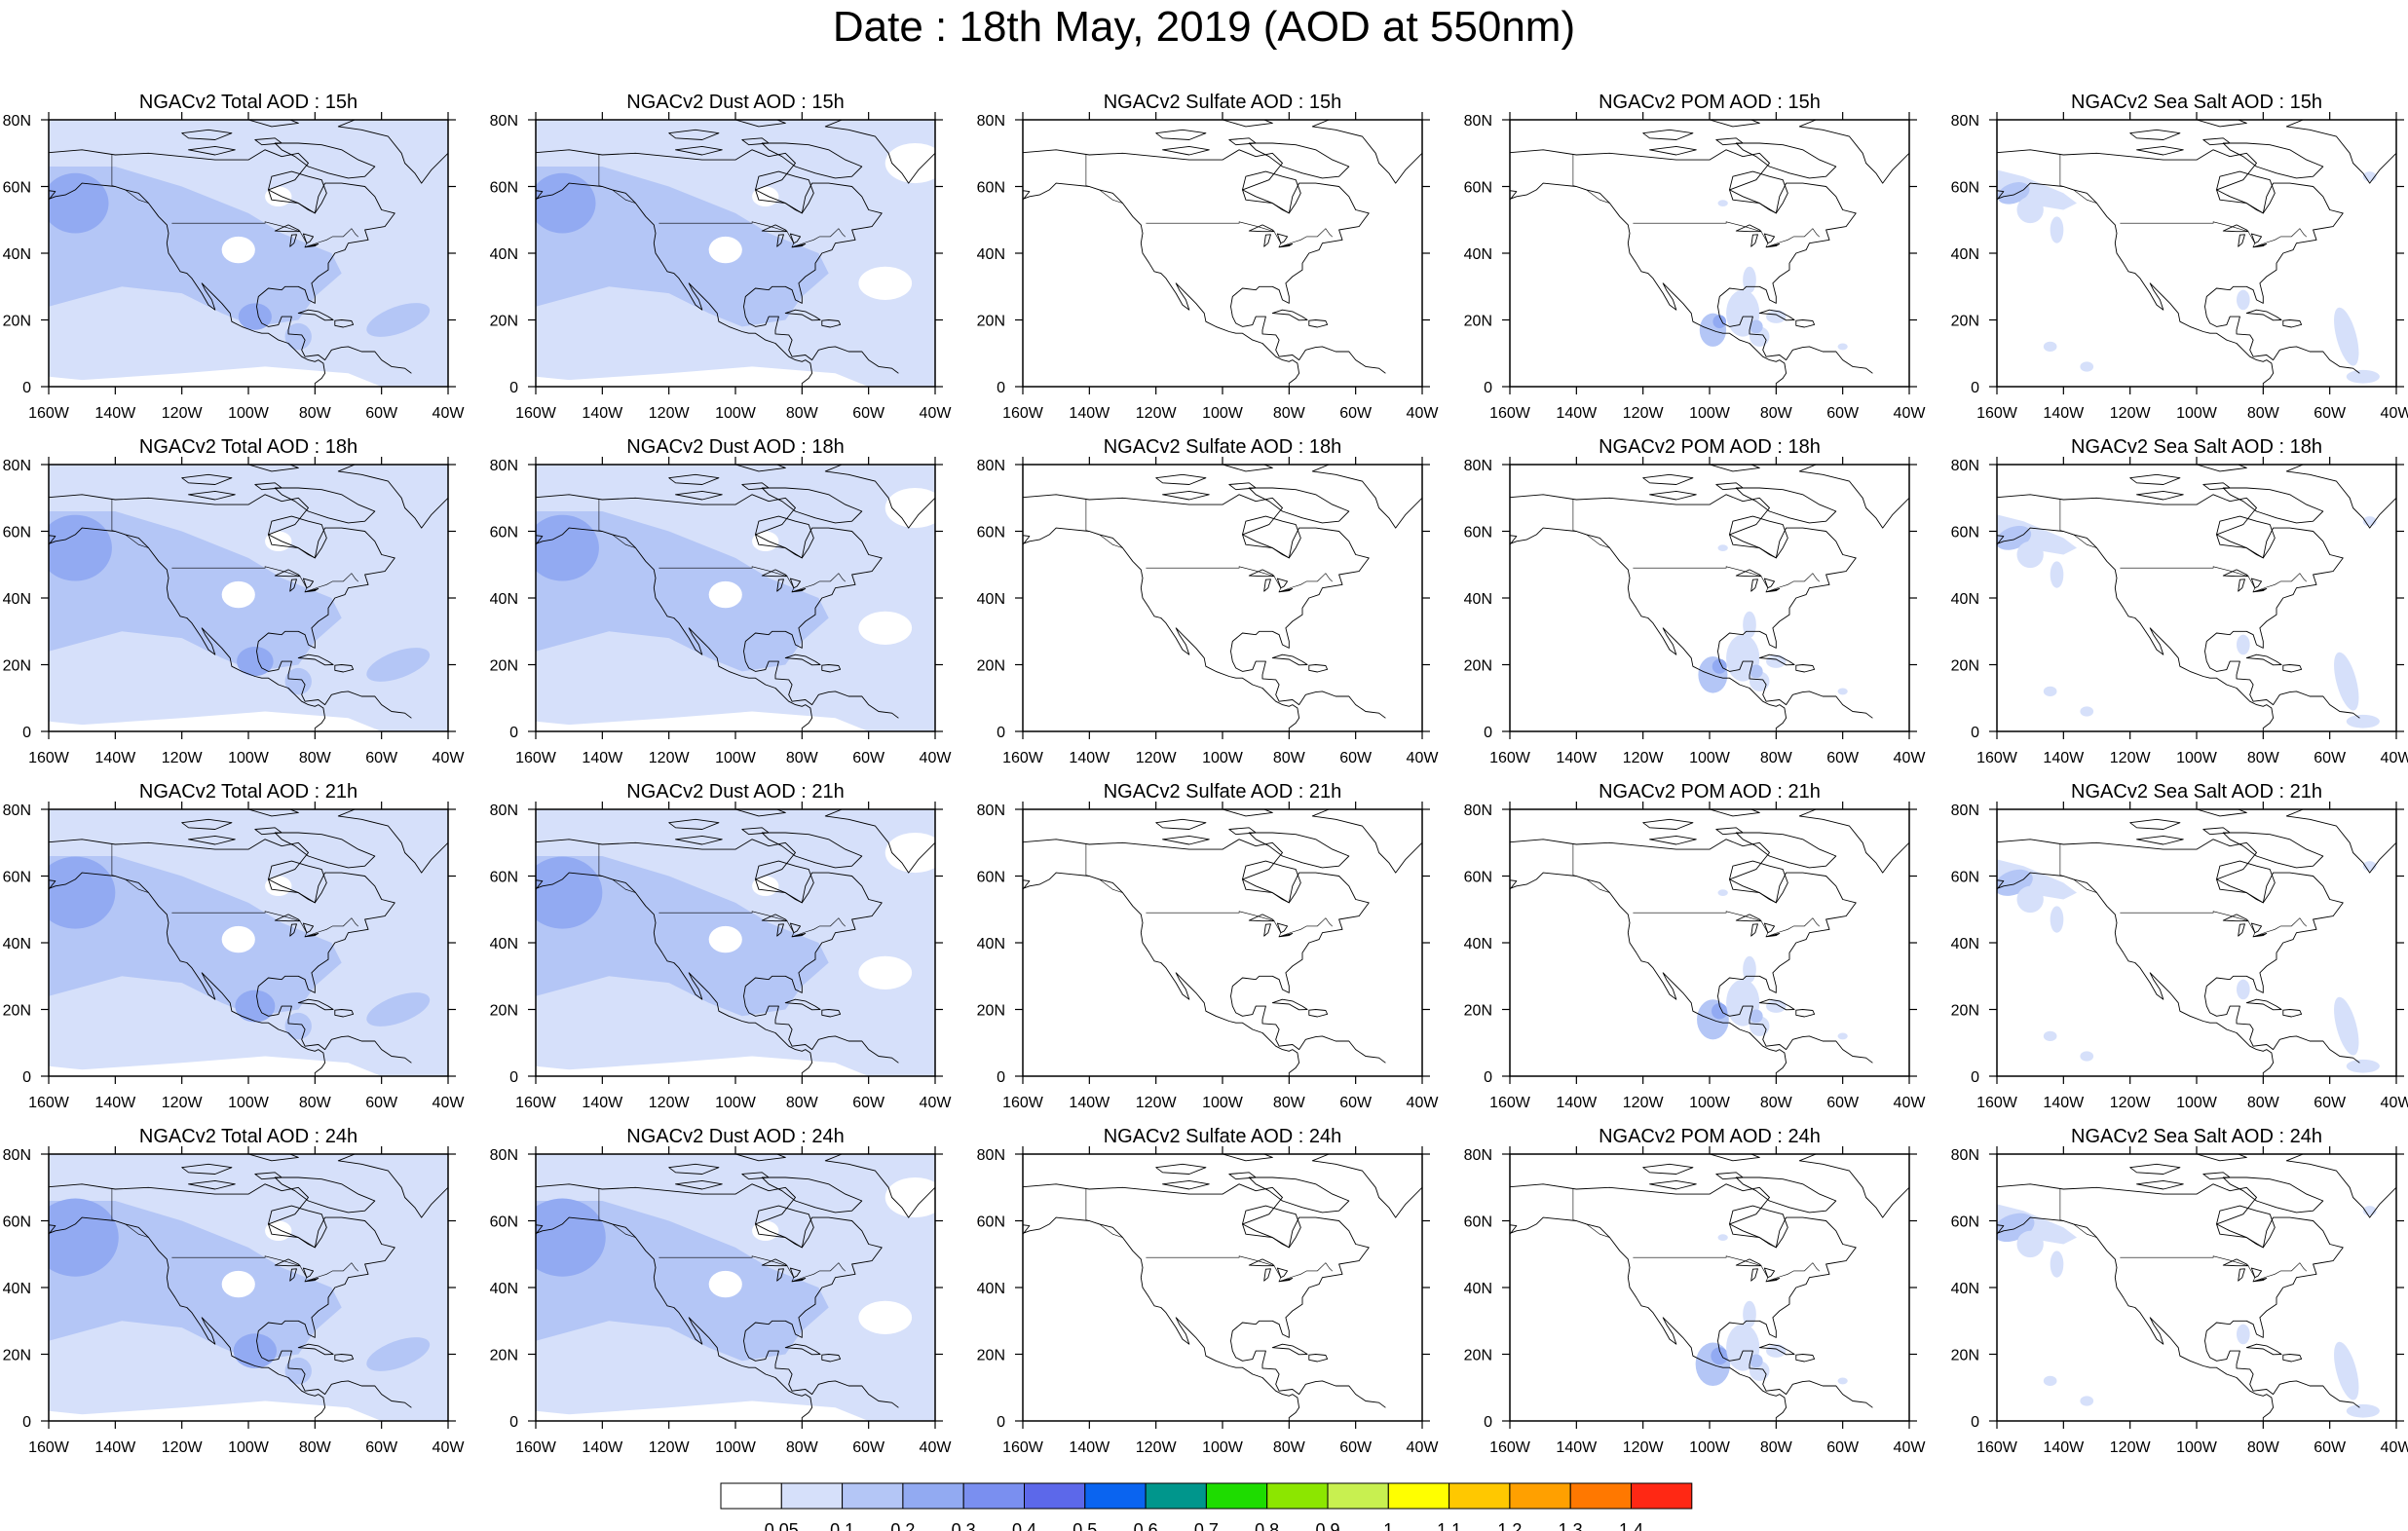 The width and height of the screenshot is (2408, 1531). What do you see at coordinates (1710, 102) in the screenshot?
I see `panel-title: NGACv2 POM AOD : 15h` at bounding box center [1710, 102].